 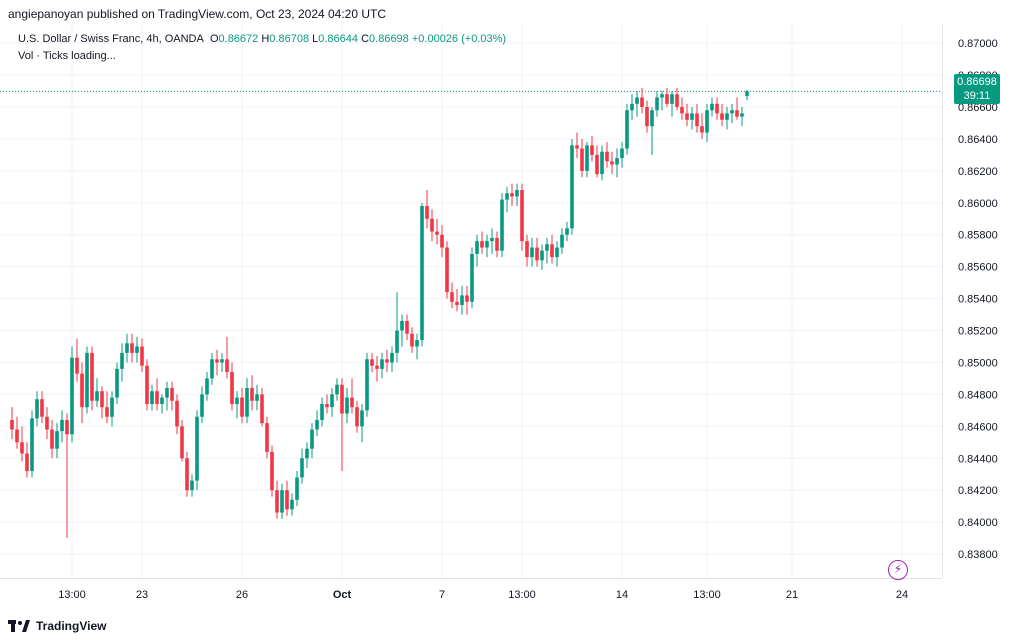 What do you see at coordinates (978, 459) in the screenshot?
I see `price-tick-label: 0.84400` at bounding box center [978, 459].